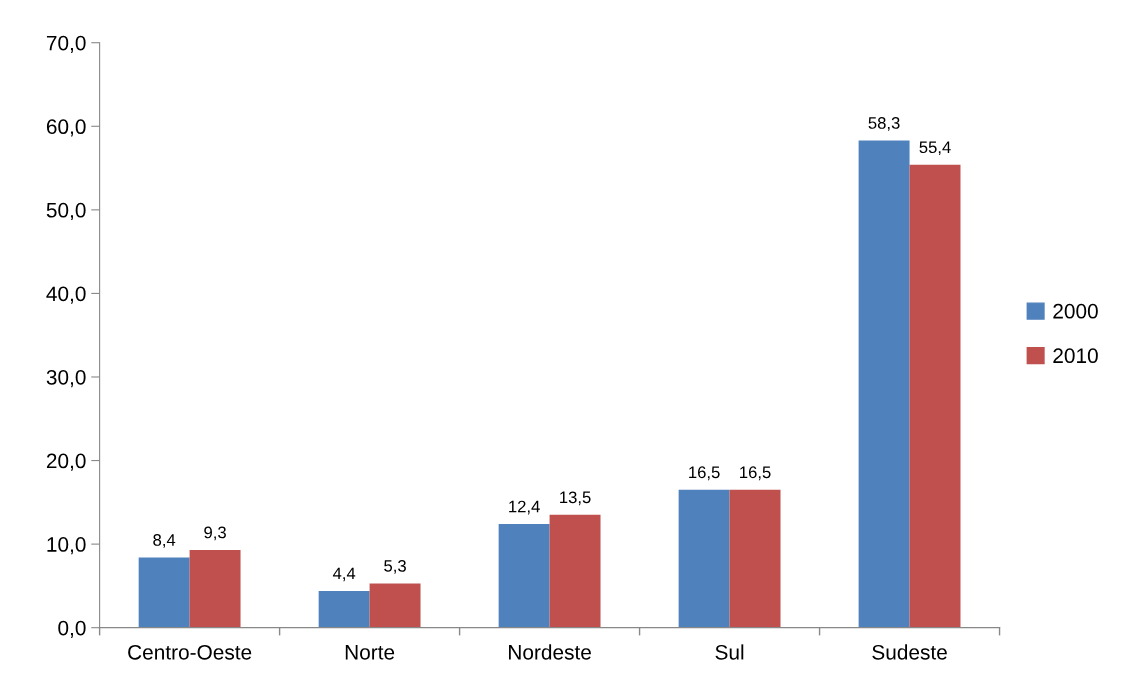 Image resolution: width=1132 pixels, height=689 pixels. Describe the element at coordinates (524, 507) in the screenshot. I see `data-label: 12,4` at that location.